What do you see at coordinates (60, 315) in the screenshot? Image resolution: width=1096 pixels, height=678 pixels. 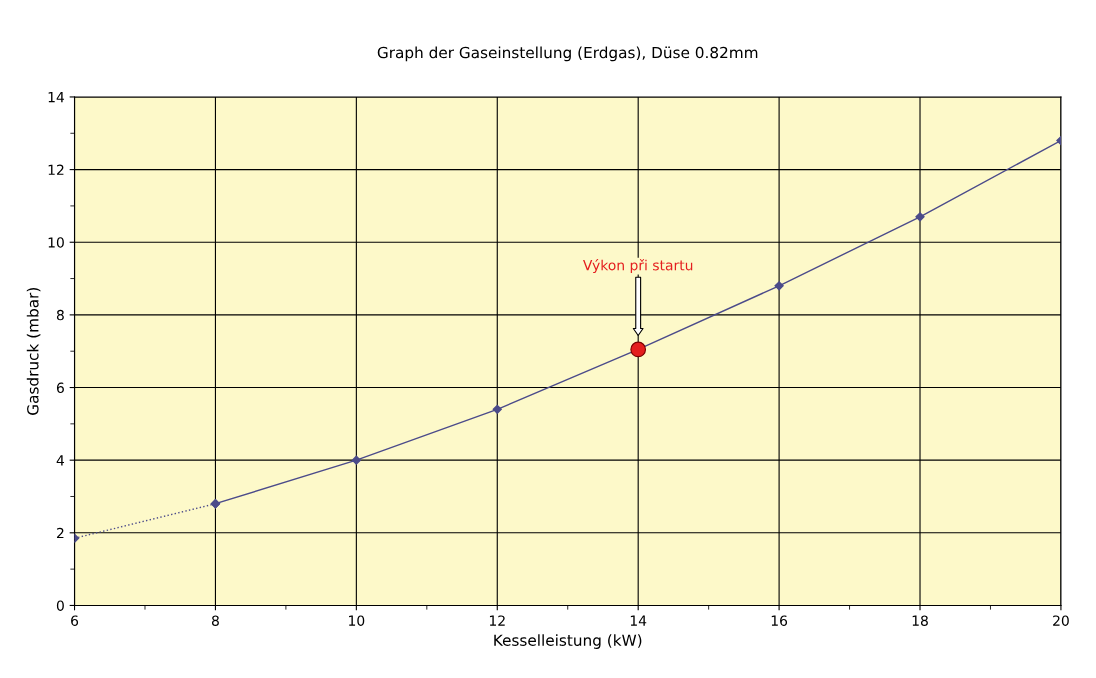 I see `y-tick-label: 8` at bounding box center [60, 315].